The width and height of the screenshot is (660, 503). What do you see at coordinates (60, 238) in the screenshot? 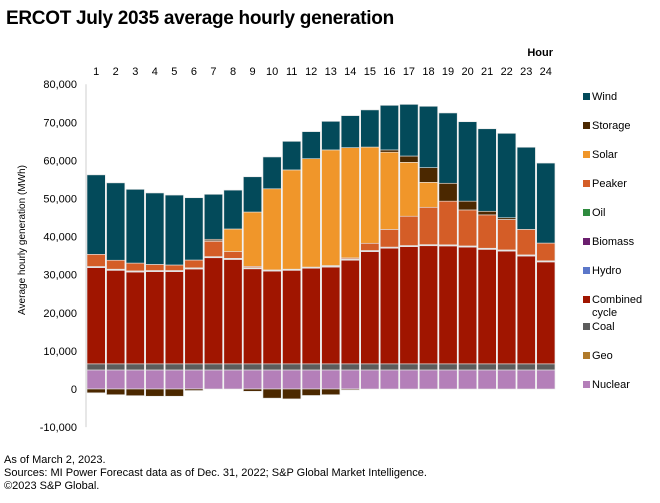
I see `y-tick-label: 40,000` at bounding box center [60, 238].